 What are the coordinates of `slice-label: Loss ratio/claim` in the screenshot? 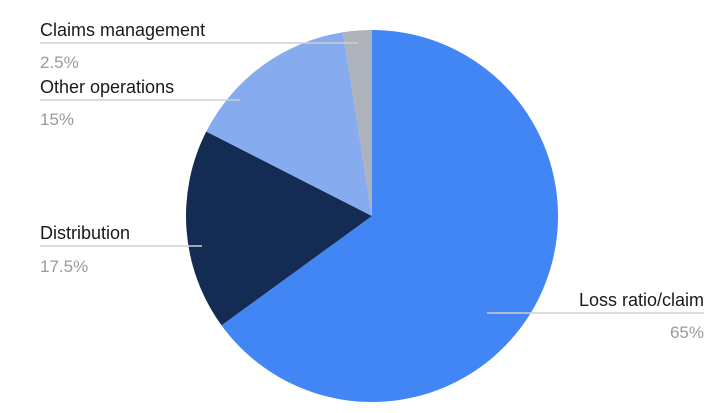 It's located at (641, 300).